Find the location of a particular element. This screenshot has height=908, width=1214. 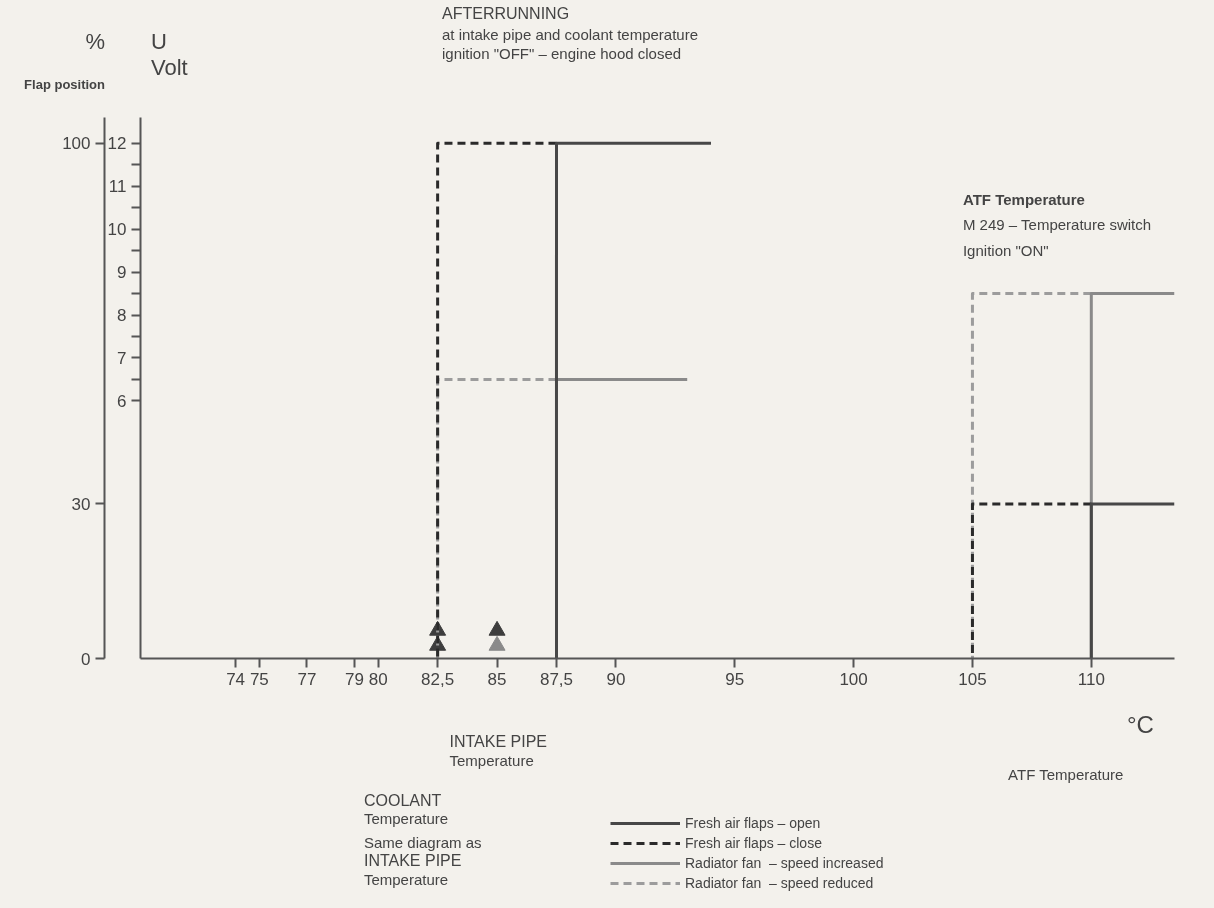

y2-tick-label: 7 is located at coordinates (122, 358).